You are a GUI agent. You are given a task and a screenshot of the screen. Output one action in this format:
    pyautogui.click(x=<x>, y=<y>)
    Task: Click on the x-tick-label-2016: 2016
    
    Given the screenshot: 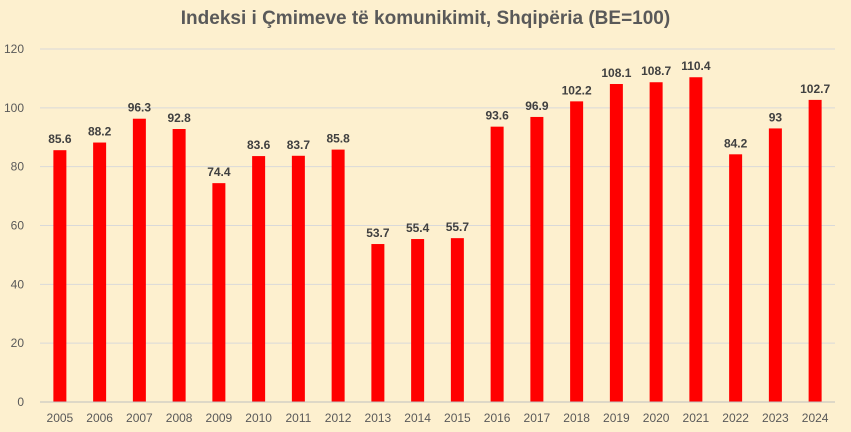 What is the action you would take?
    pyautogui.click(x=497, y=418)
    